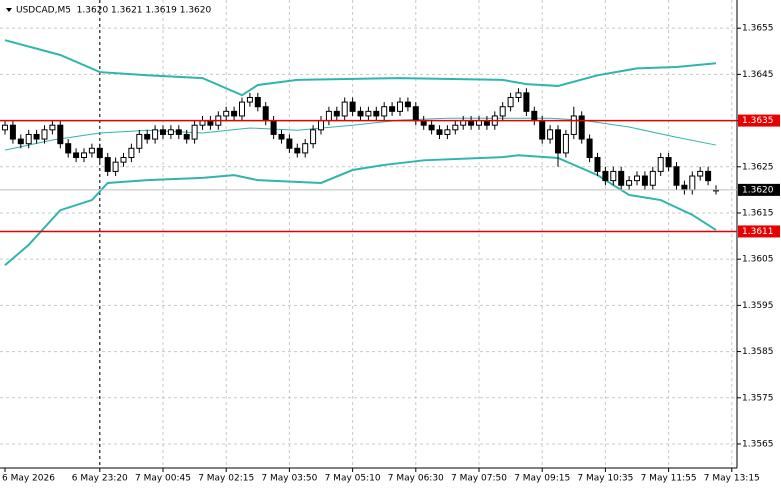  I want to click on current-price-tag, so click(759, 189).